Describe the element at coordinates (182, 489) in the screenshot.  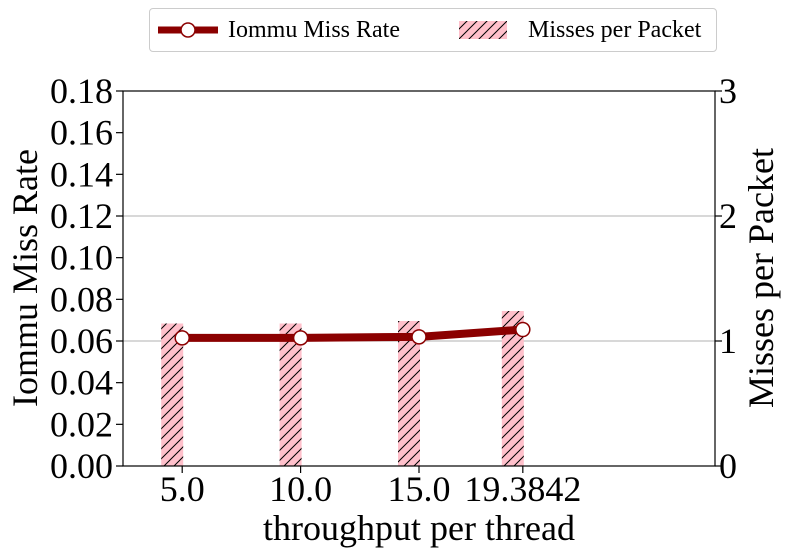
I see `x-tick-label: 5.0` at that location.